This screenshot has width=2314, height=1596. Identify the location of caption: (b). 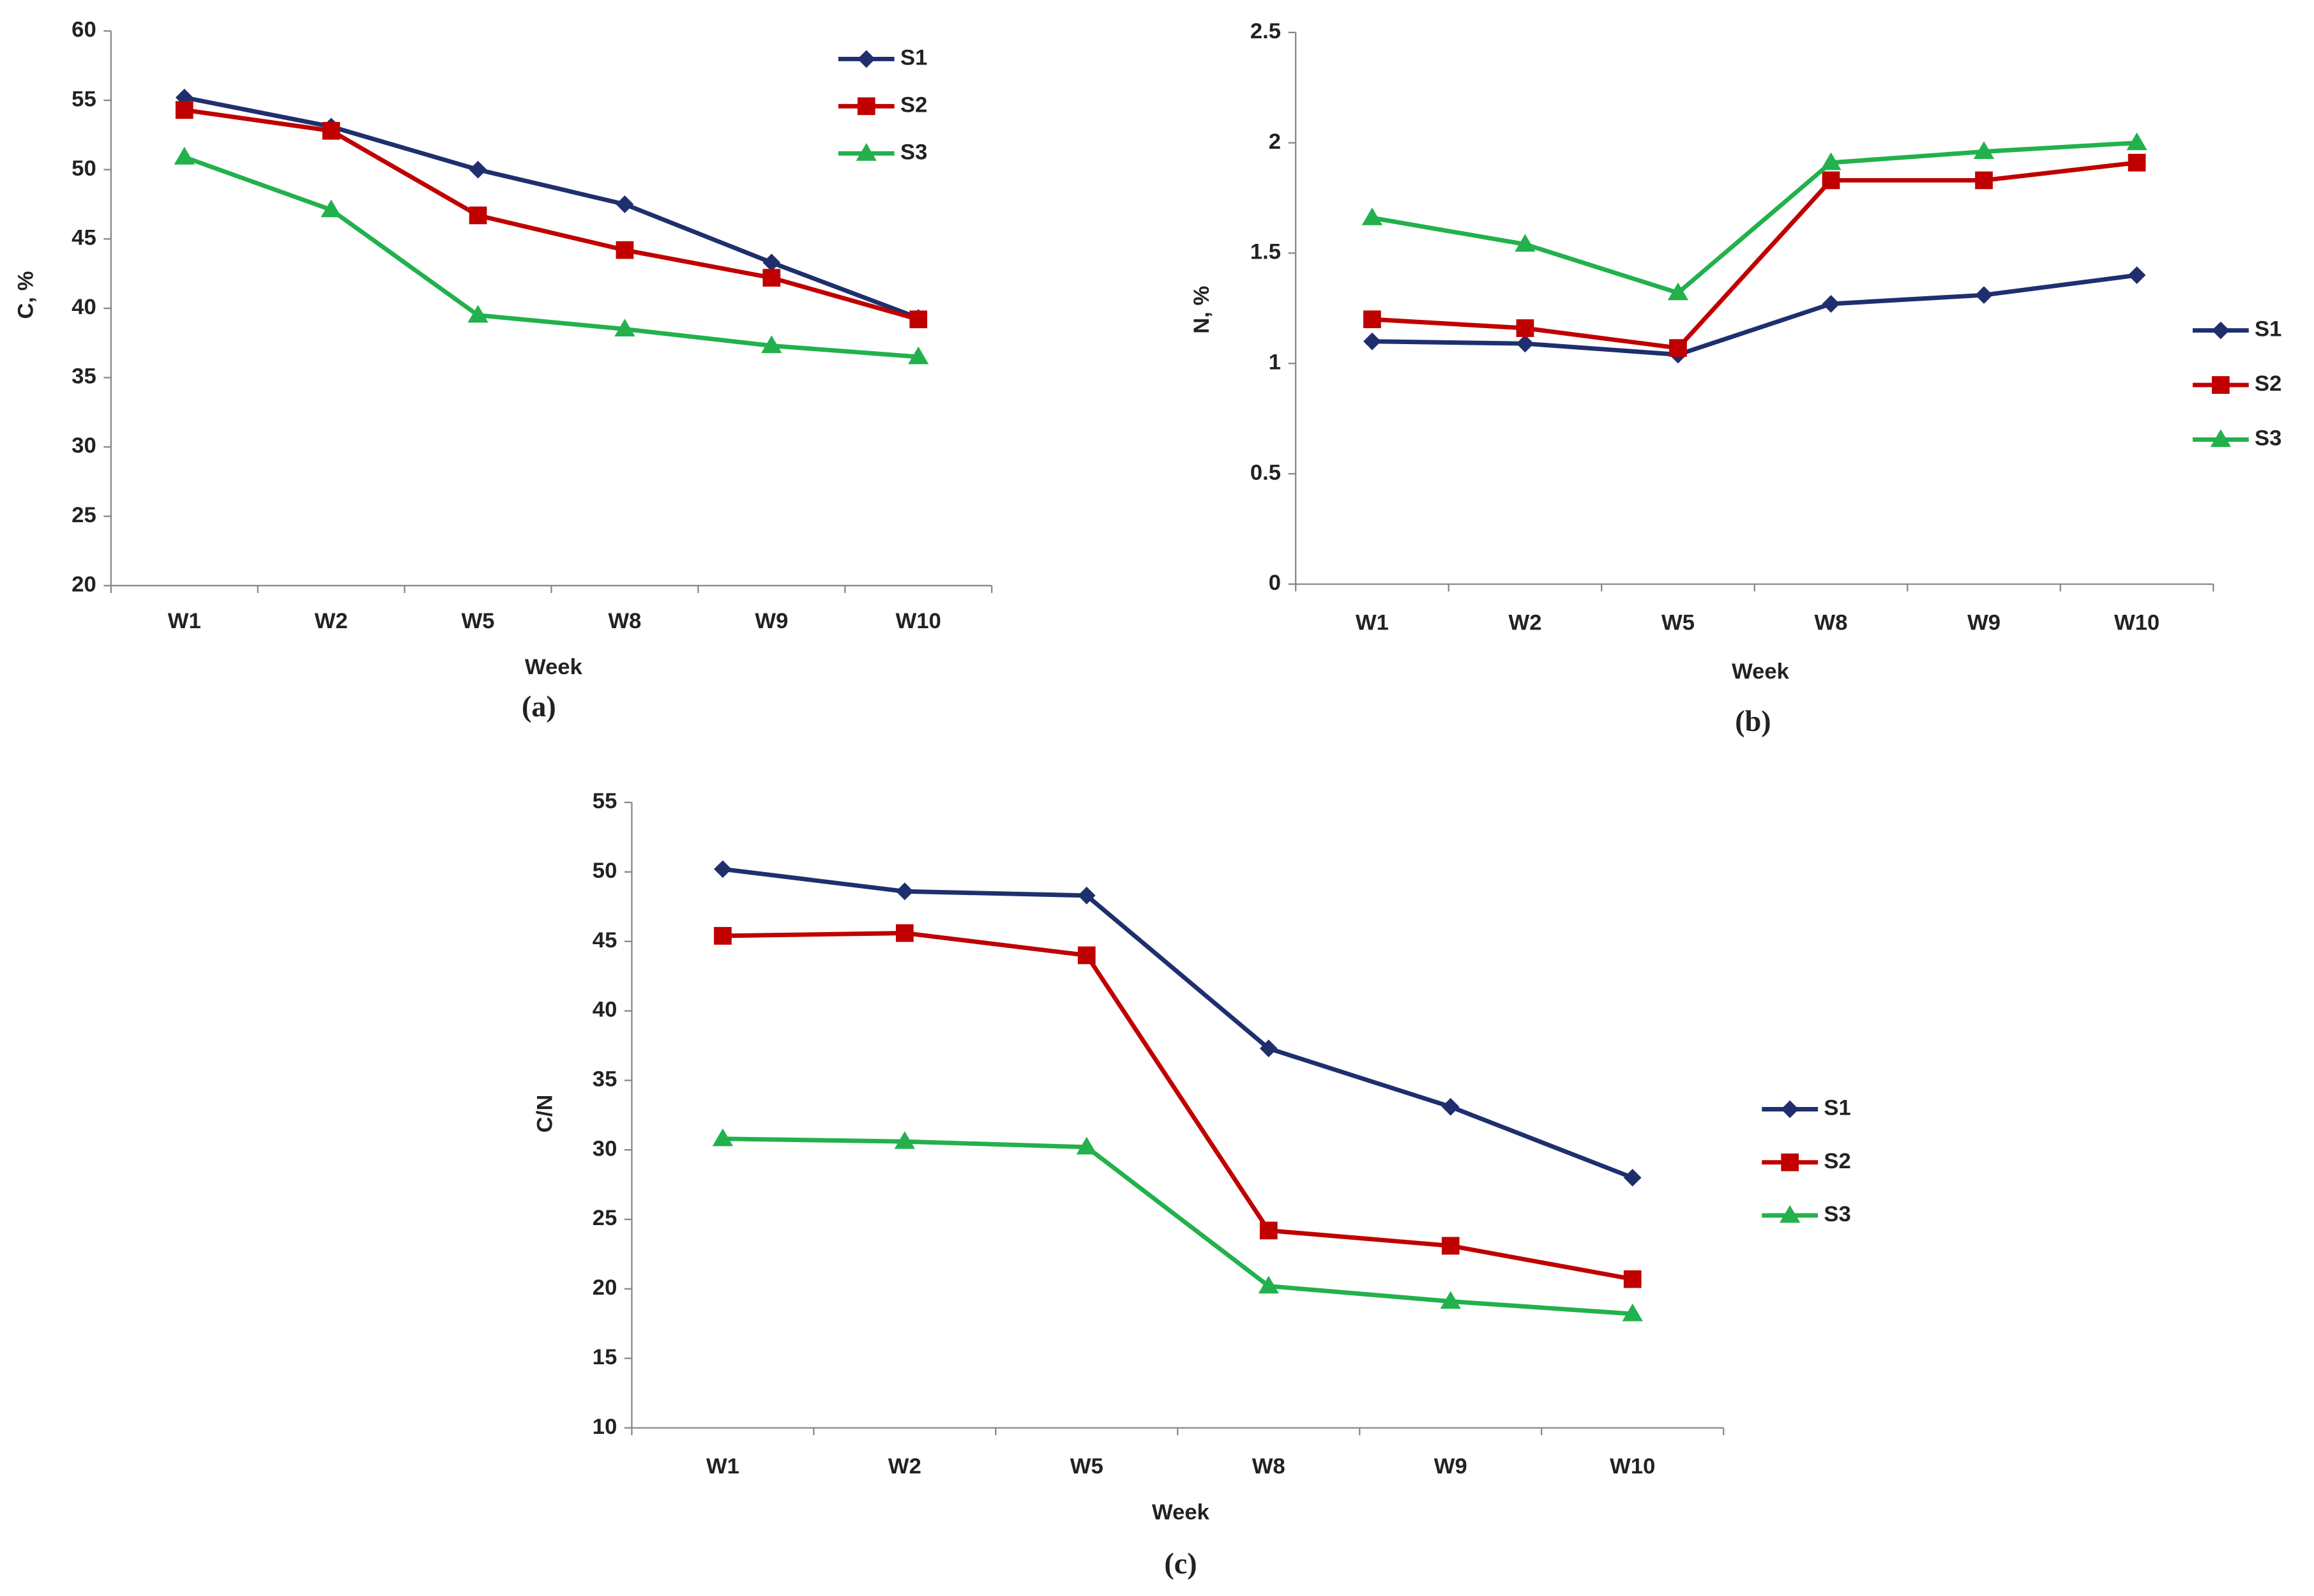
(1753, 721).